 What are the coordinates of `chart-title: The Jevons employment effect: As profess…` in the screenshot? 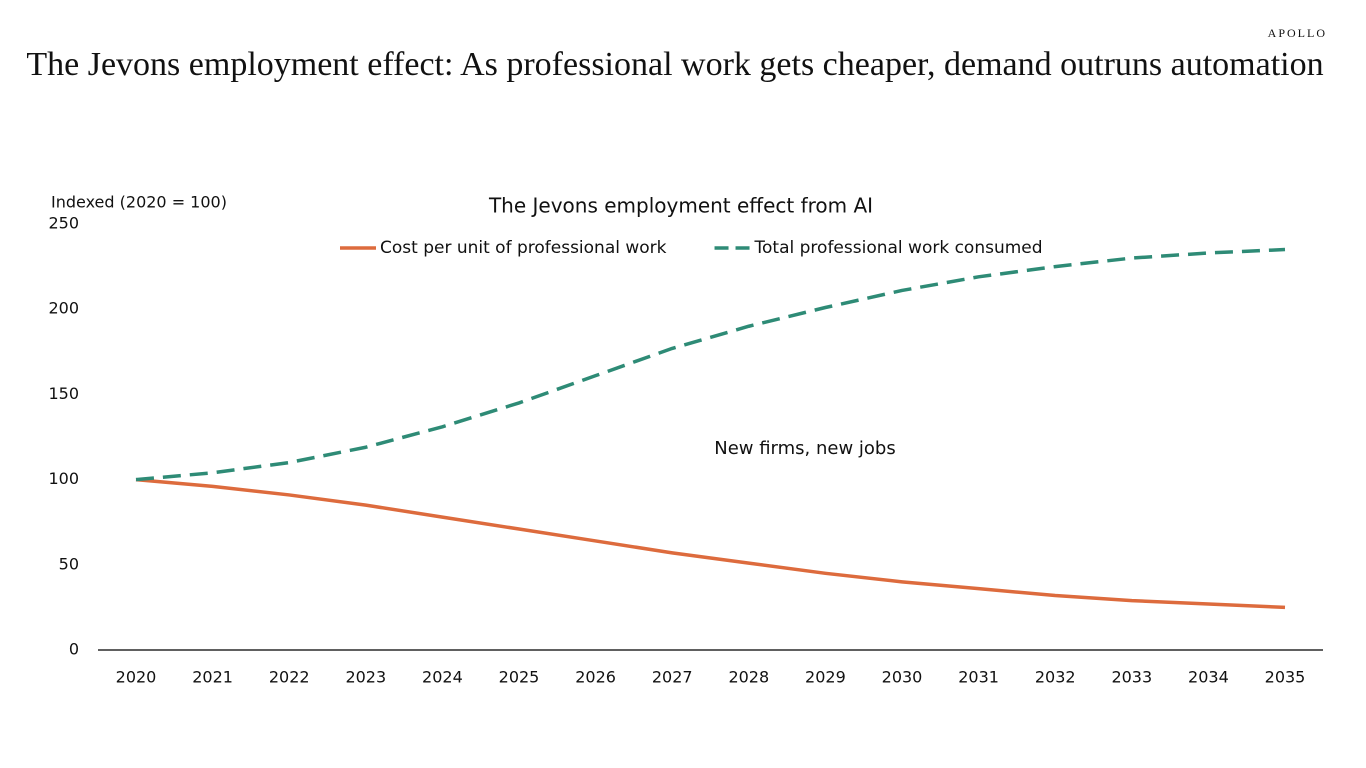 It's located at (674, 64).